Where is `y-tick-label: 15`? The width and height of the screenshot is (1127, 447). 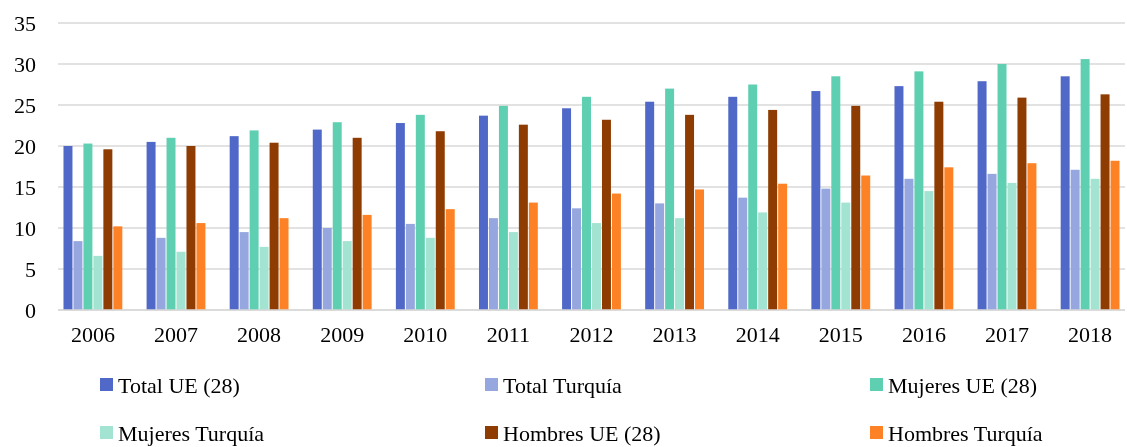 y-tick-label: 15 is located at coordinates (25, 187).